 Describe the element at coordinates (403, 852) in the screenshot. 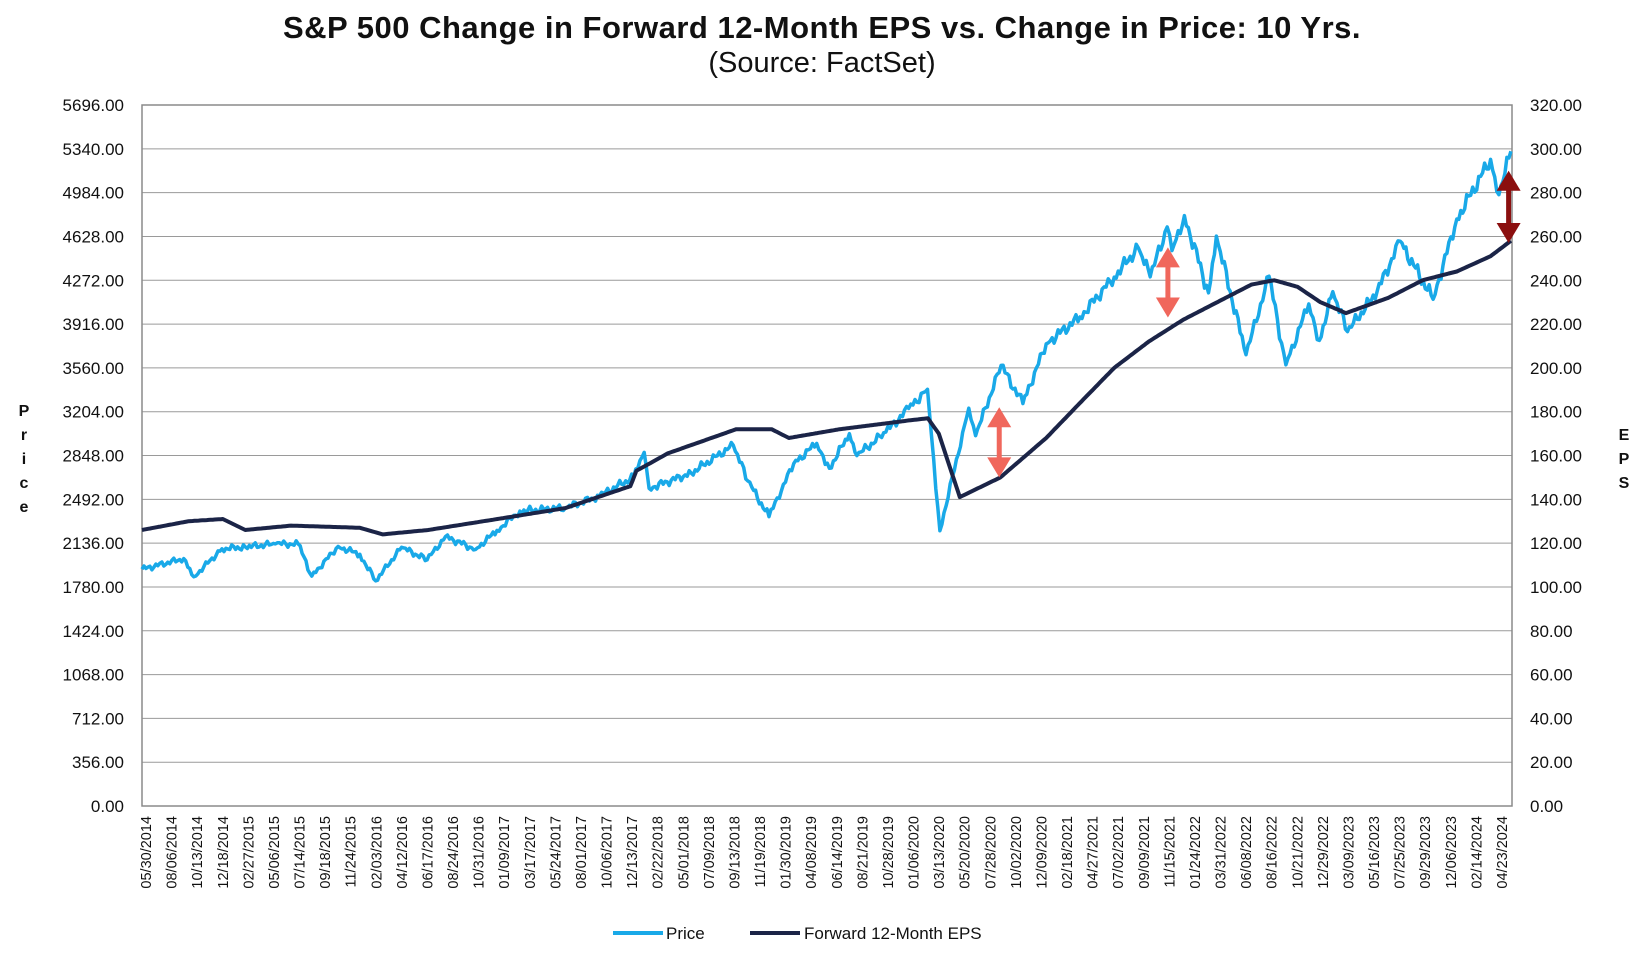

I see `x-tick-label: 04/12/2016` at that location.